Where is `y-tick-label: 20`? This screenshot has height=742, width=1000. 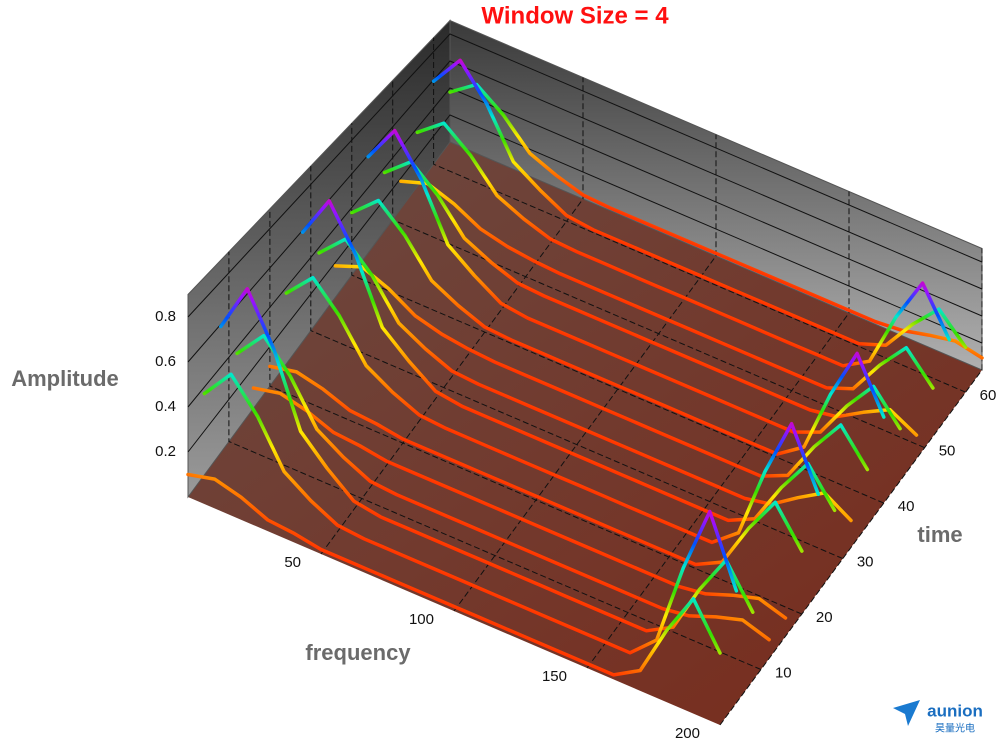
y-tick-label: 20 is located at coordinates (824, 617).